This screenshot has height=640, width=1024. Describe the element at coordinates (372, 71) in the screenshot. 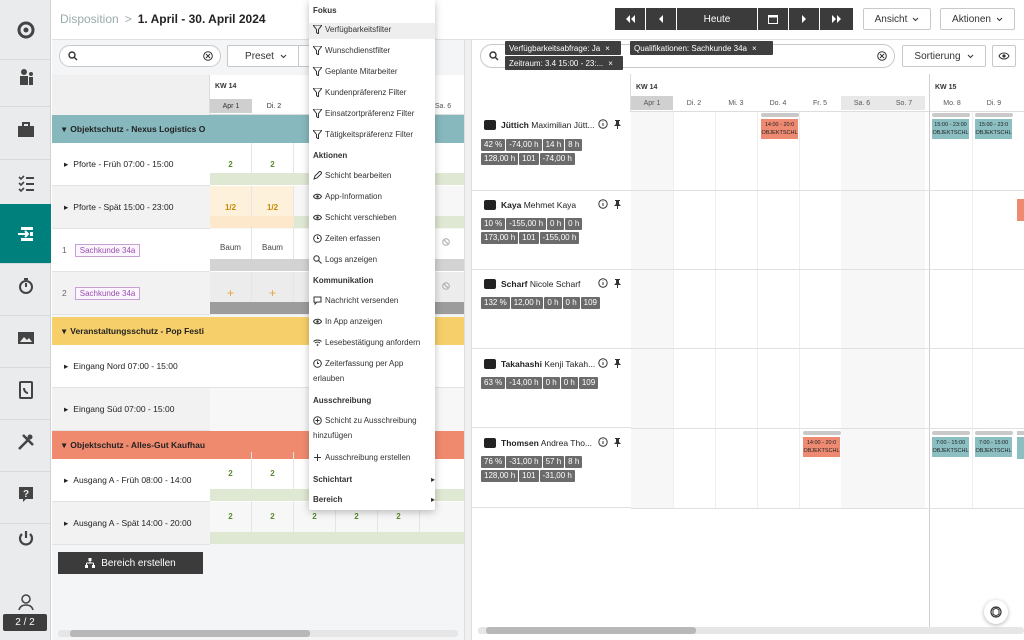

I see `menu-item-planned-employees: Geplante Mitarbeiter` at that location.